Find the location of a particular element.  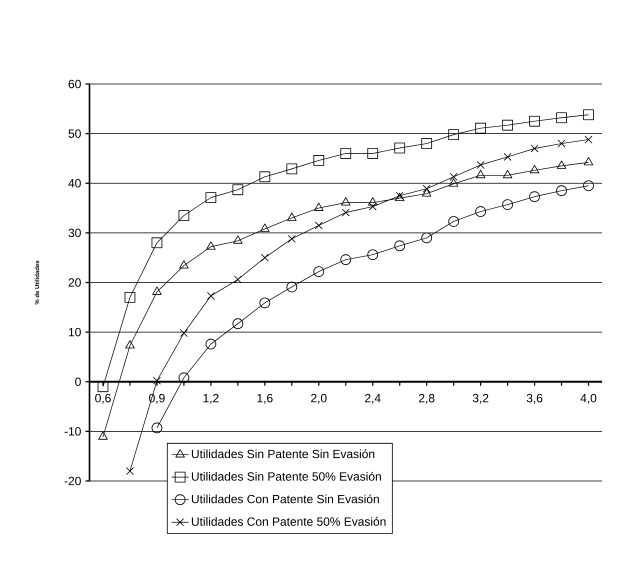

legend-label: Utilidades Con Patente 50% Evasión is located at coordinates (289, 521).